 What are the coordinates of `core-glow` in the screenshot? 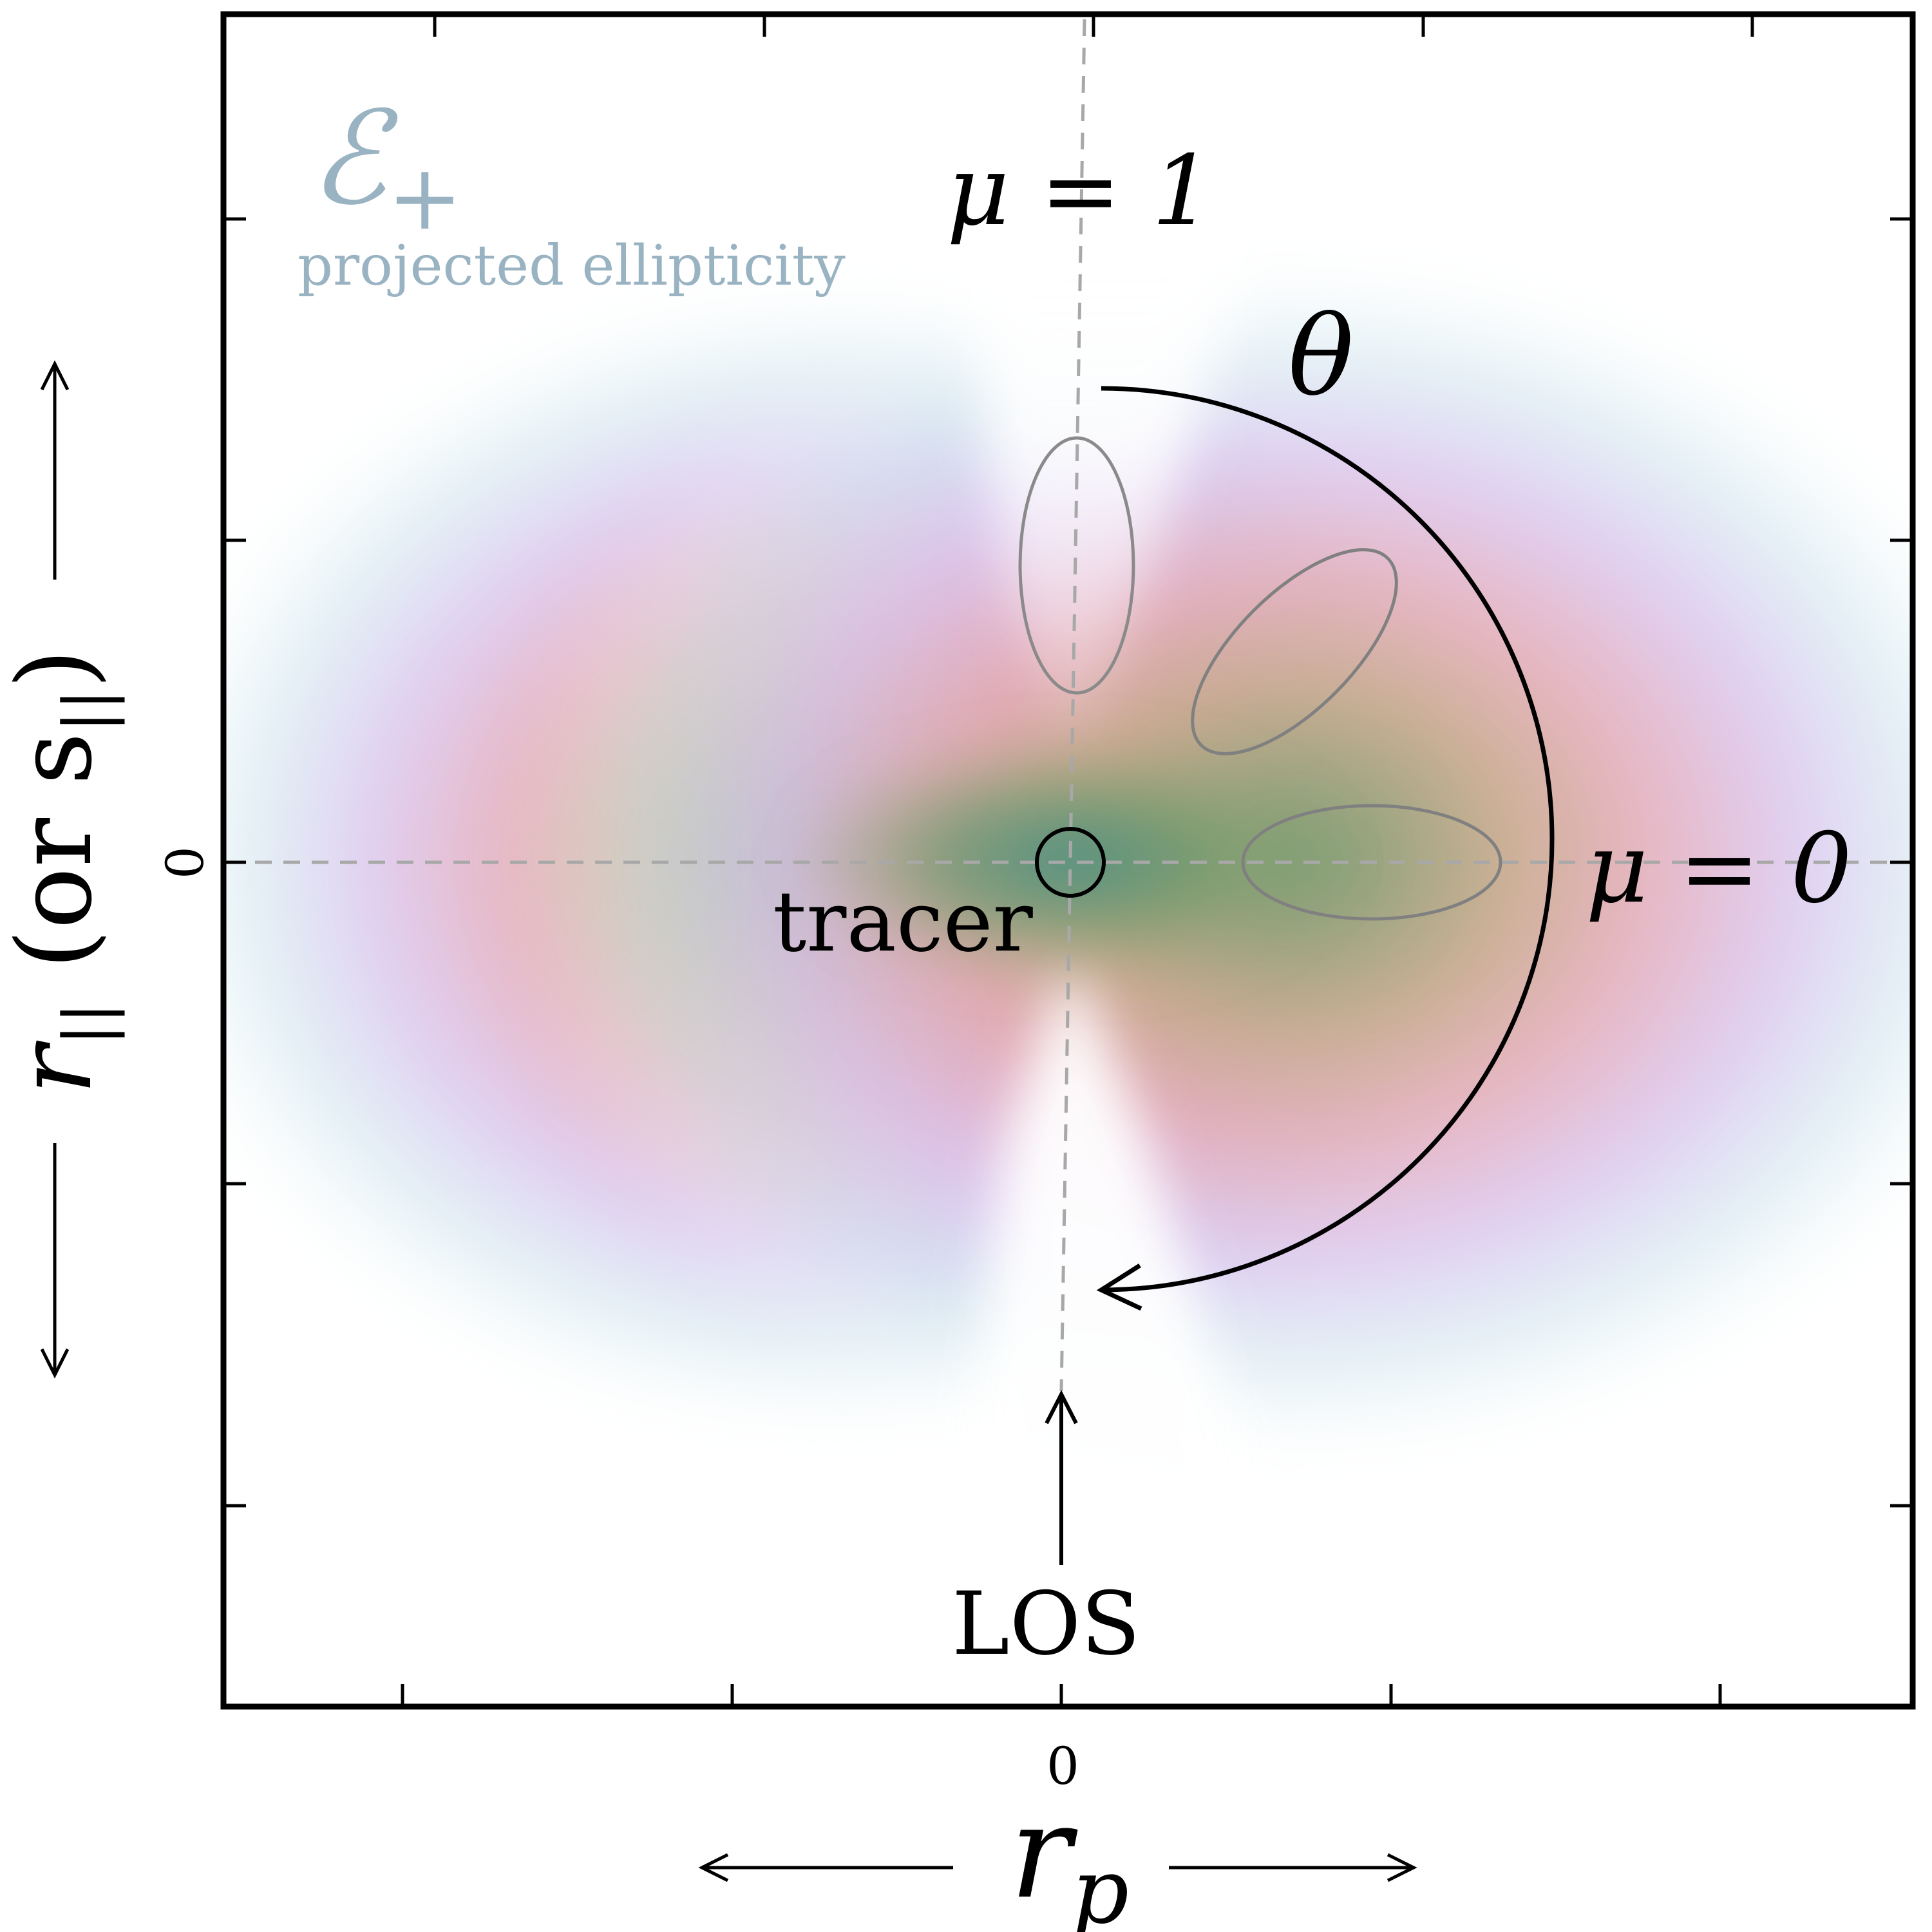 It's located at (1069, 859).